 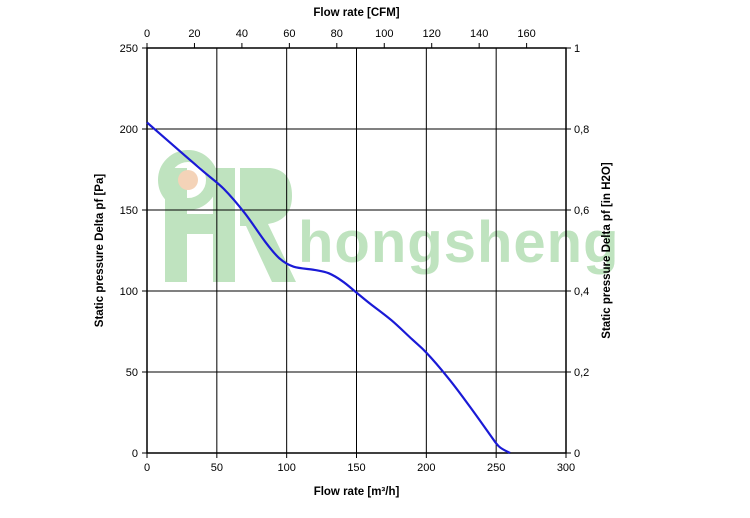 I want to click on y-tick-label: 50, so click(x=132, y=373).